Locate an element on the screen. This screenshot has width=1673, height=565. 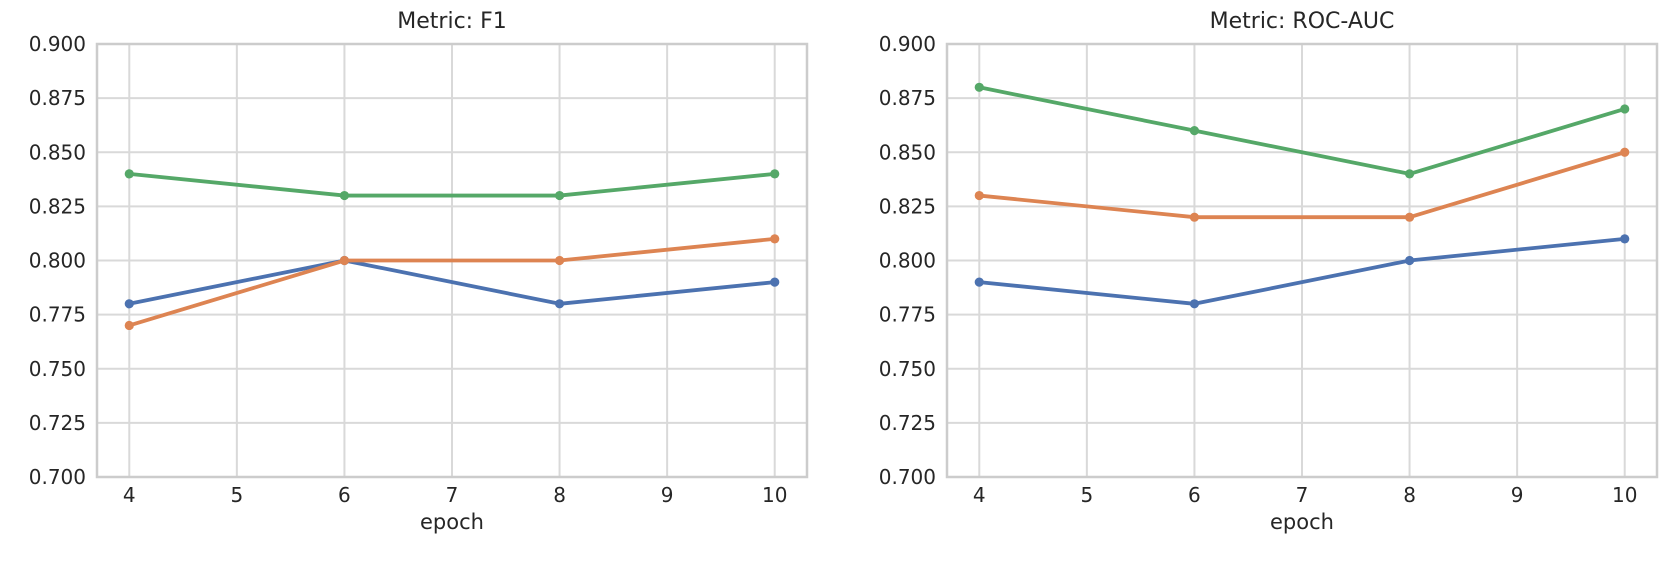
chart-title-roc-auc: Metric: ROC-AUC is located at coordinates (1302, 21).